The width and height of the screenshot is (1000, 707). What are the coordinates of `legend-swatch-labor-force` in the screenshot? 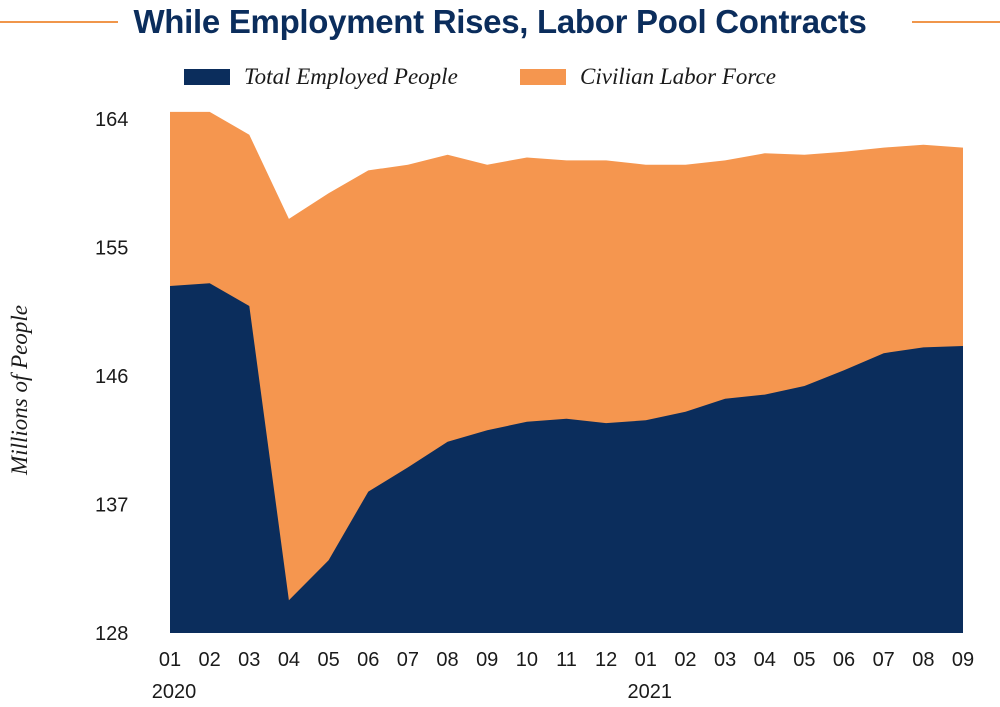 It's located at (543, 77).